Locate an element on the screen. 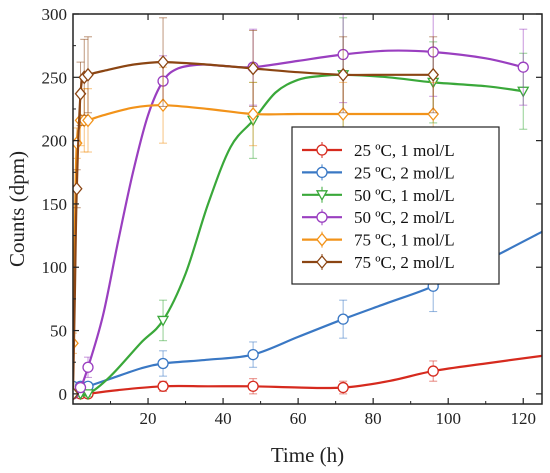 Image resolution: width=550 pixels, height=473 pixels. y-tick-label: 250 is located at coordinates (55, 77).